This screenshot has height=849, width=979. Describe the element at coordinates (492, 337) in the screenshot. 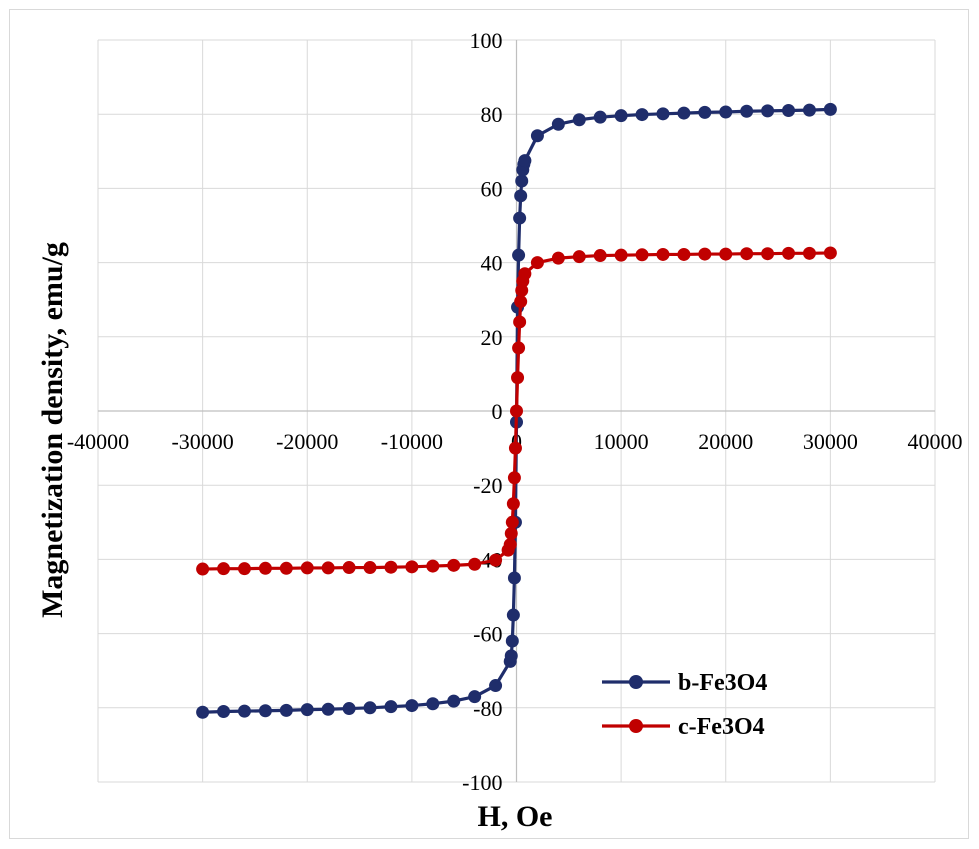

I see `y-tick-label: 20` at that location.